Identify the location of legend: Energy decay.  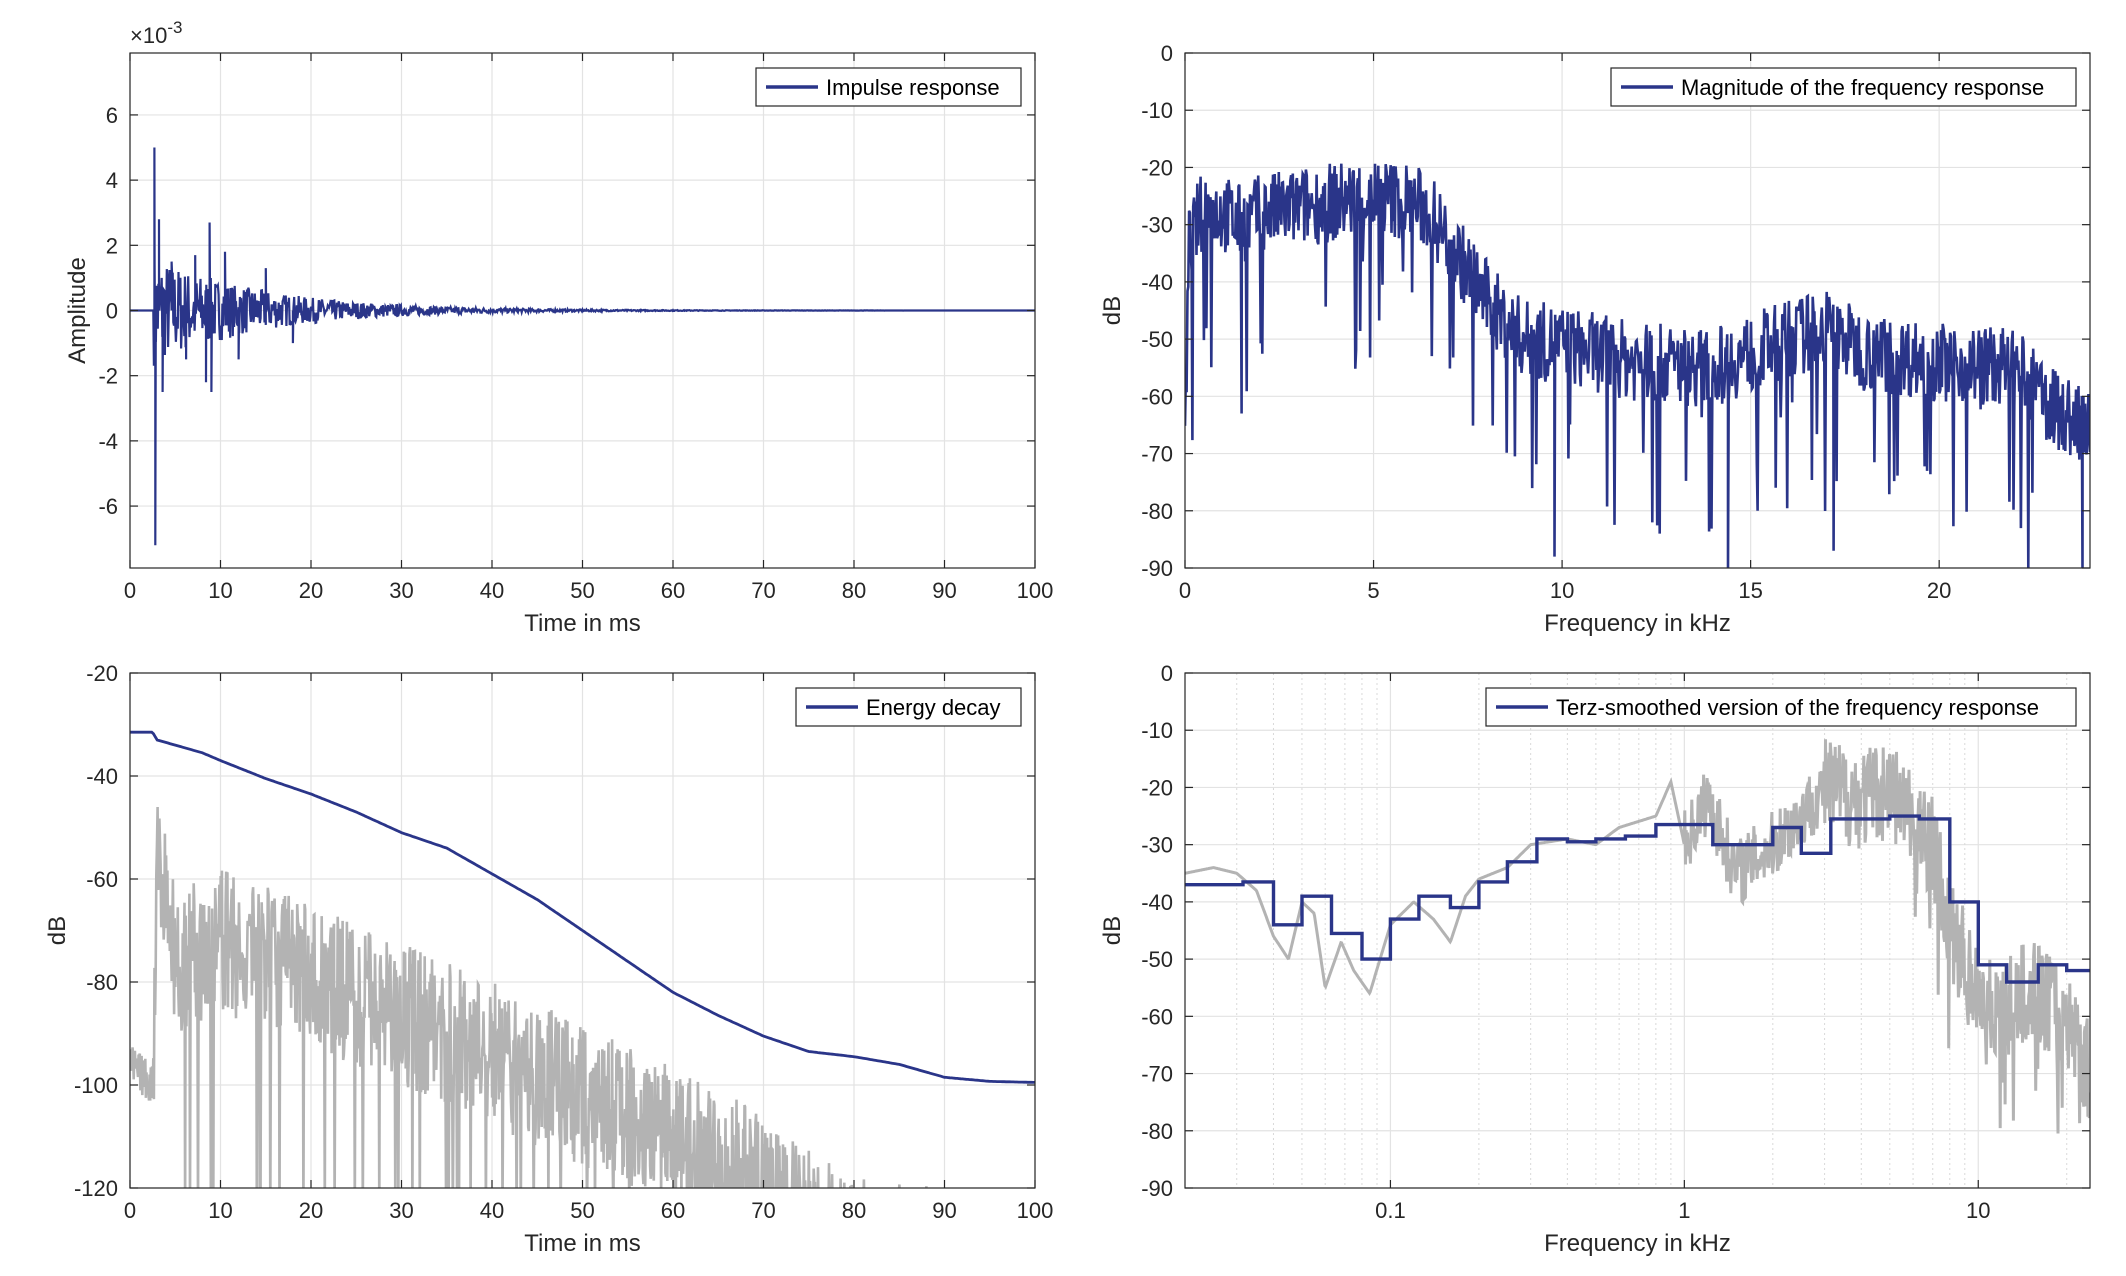
(908, 707).